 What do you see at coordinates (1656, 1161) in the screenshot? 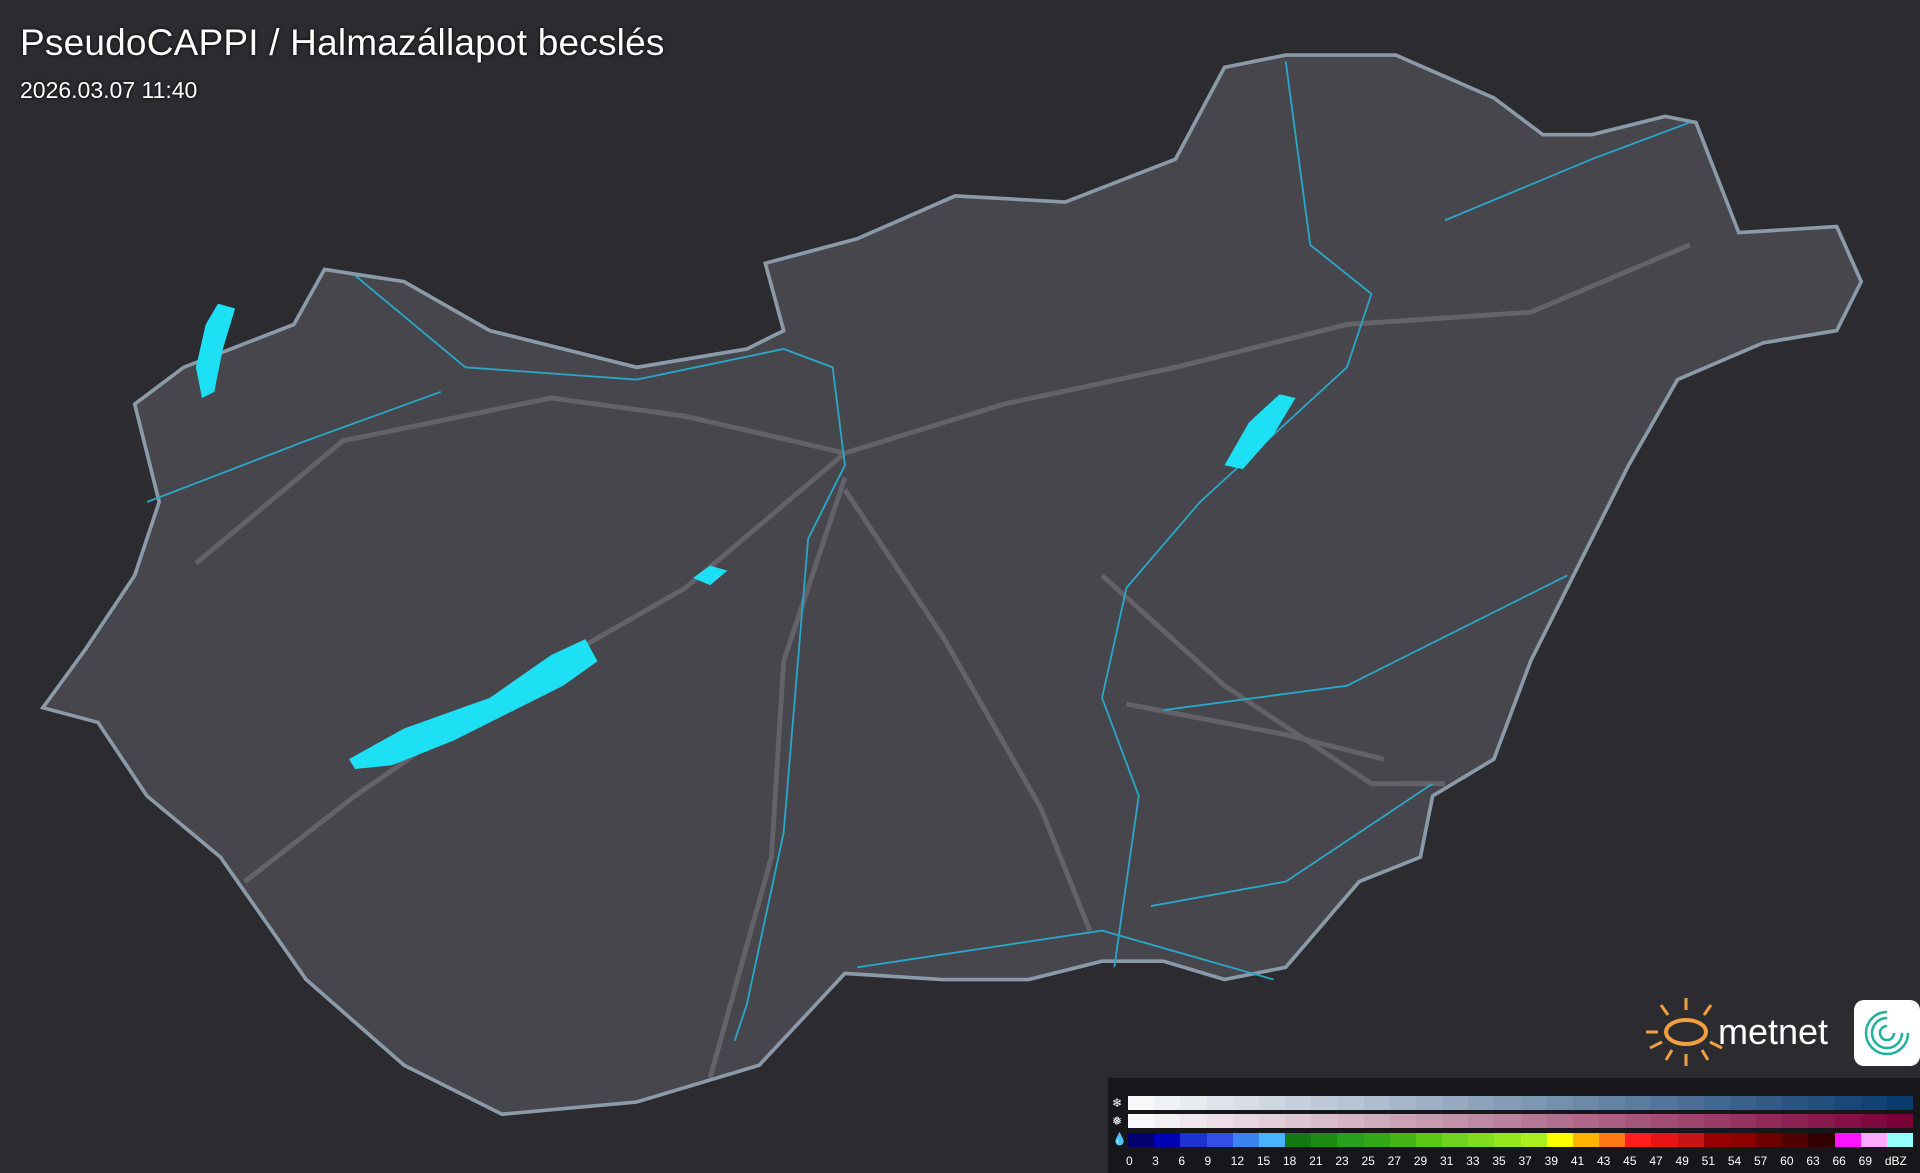
I see `legend-tick-label: 47` at bounding box center [1656, 1161].